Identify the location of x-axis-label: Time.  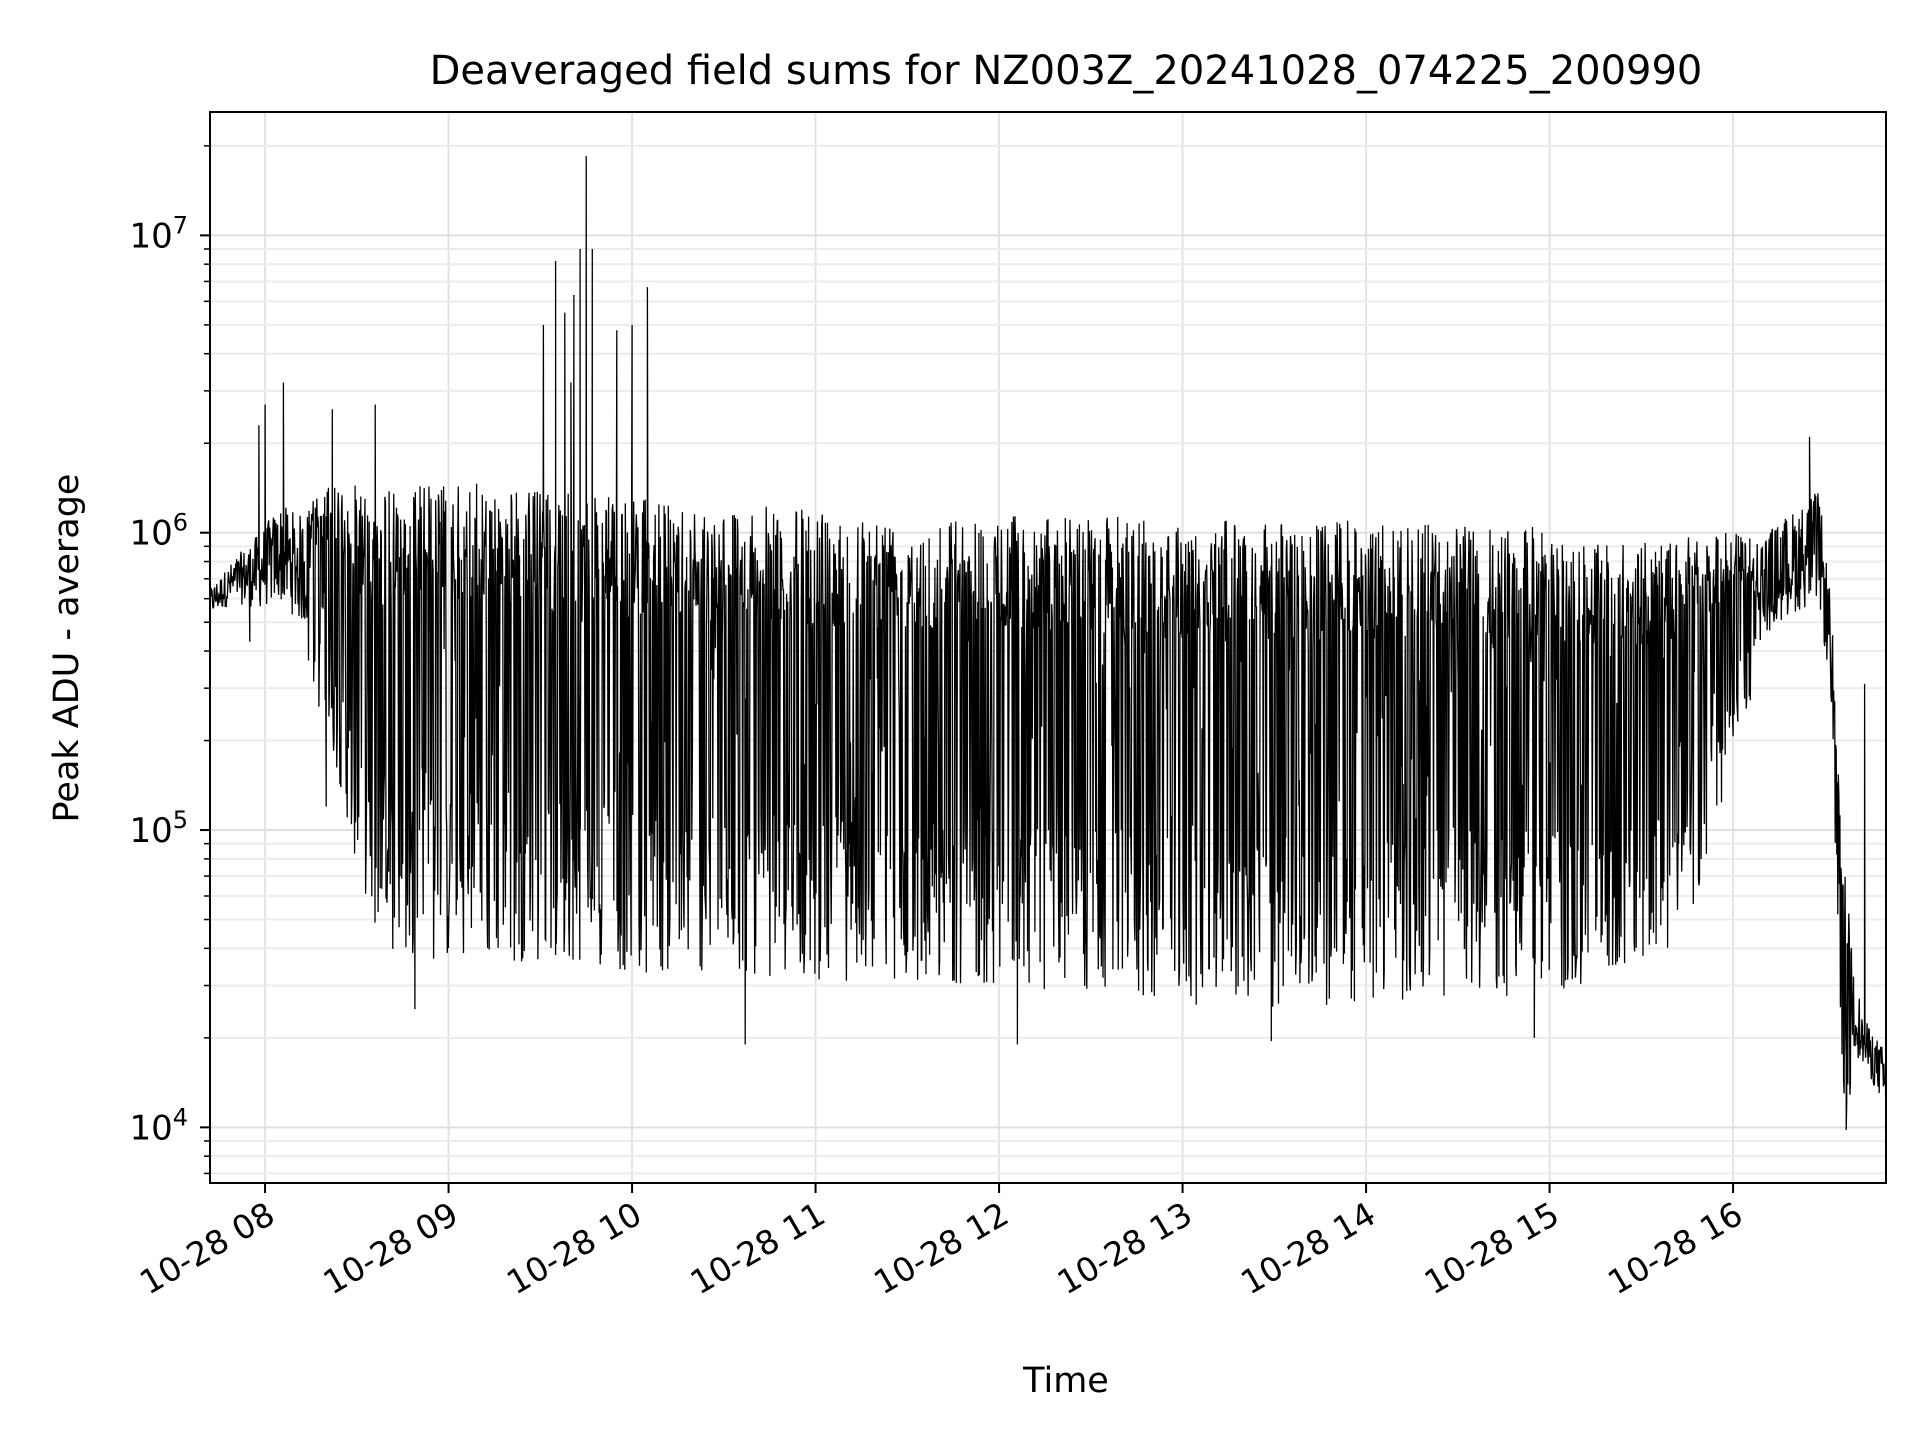
(1065, 1381).